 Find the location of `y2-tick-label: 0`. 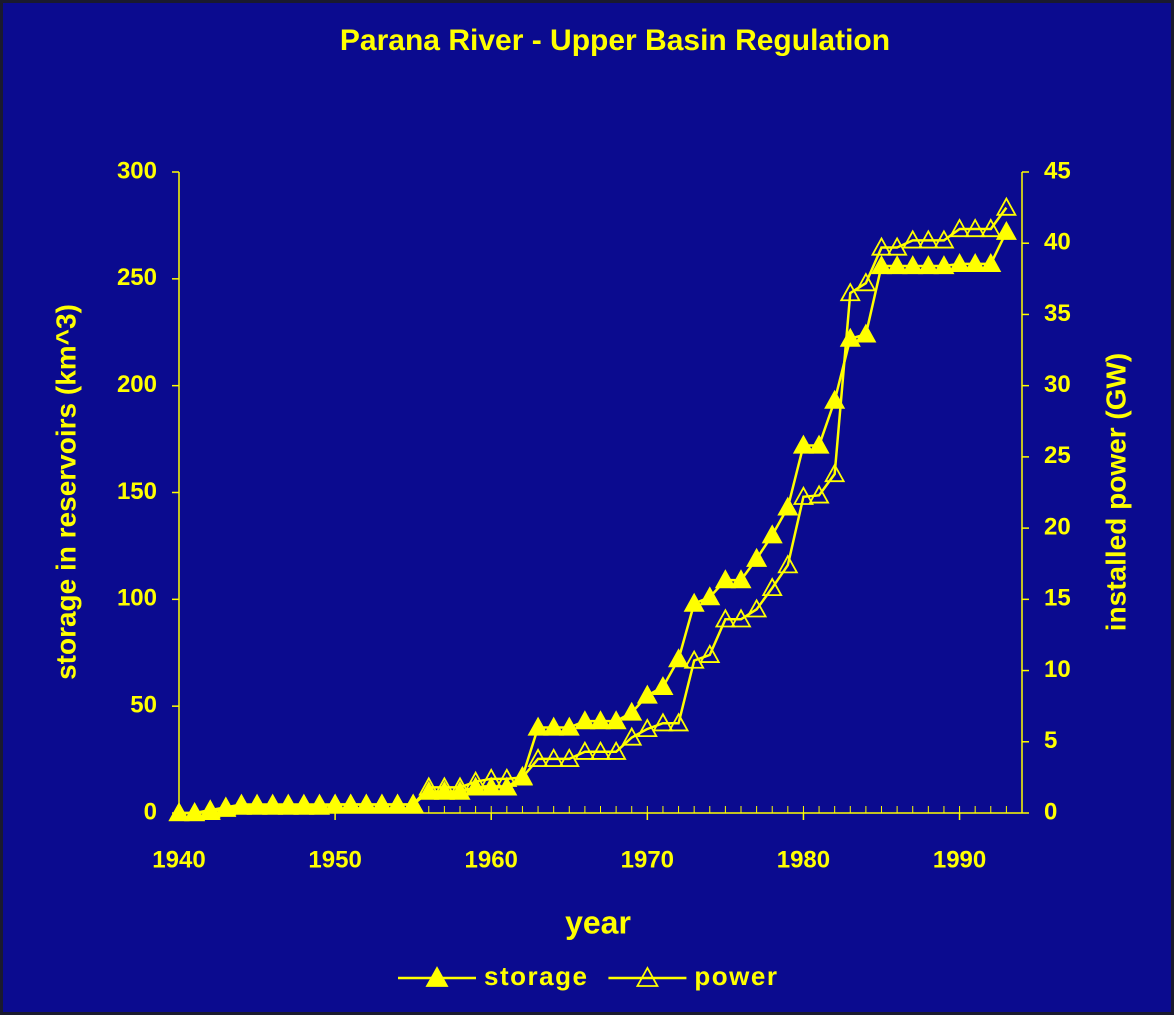

y2-tick-label: 0 is located at coordinates (1050, 811).